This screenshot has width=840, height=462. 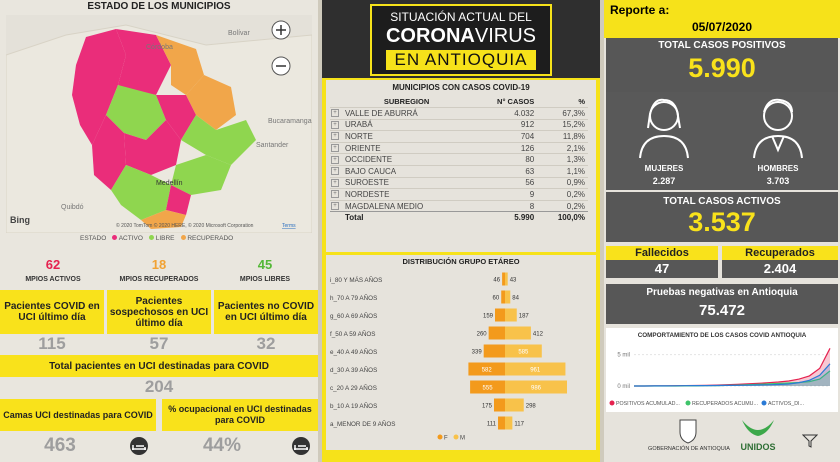 I want to click on map-brand: Bing, so click(x=20, y=220).